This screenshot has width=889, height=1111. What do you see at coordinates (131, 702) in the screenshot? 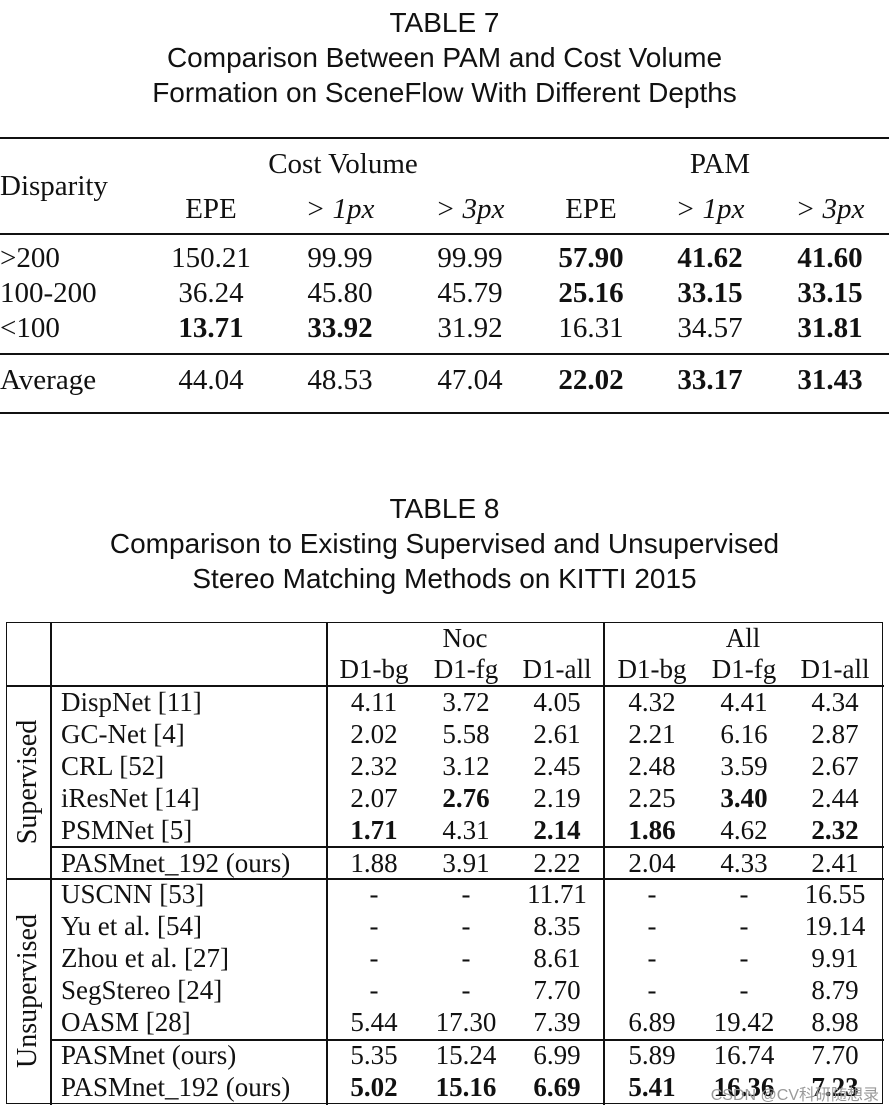
I see `method-name: DispNet [11]` at bounding box center [131, 702].